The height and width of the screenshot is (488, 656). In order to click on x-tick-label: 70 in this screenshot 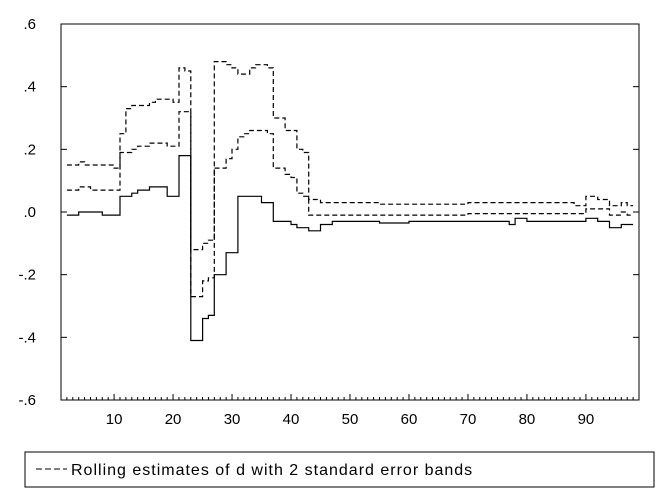, I will do `click(468, 419)`.